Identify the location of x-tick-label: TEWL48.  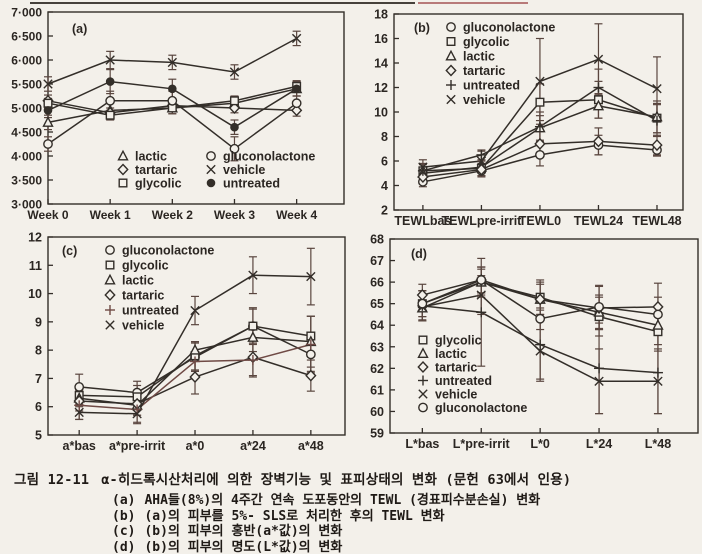
(656, 221).